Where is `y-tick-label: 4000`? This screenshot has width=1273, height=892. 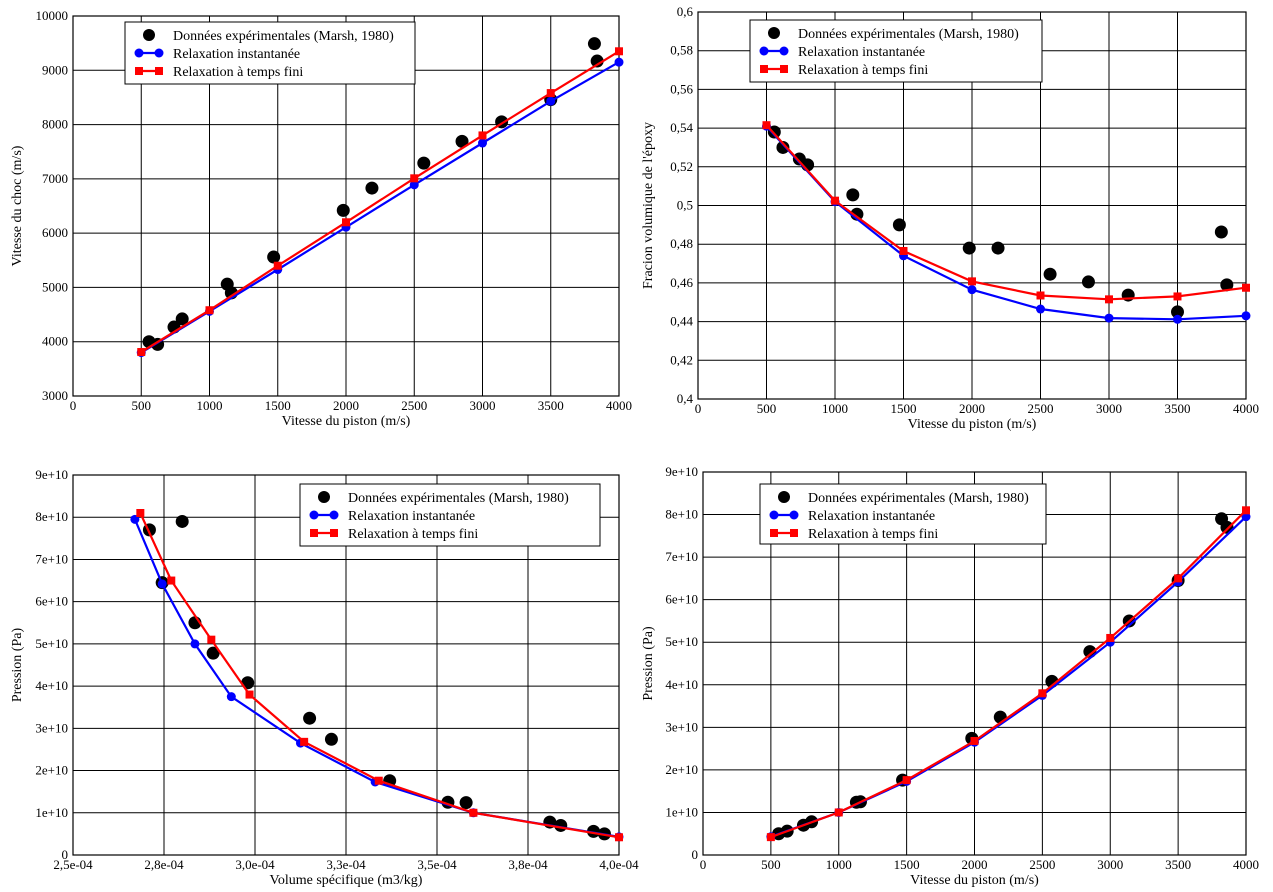
y-tick-label: 4000 is located at coordinates (55, 341).